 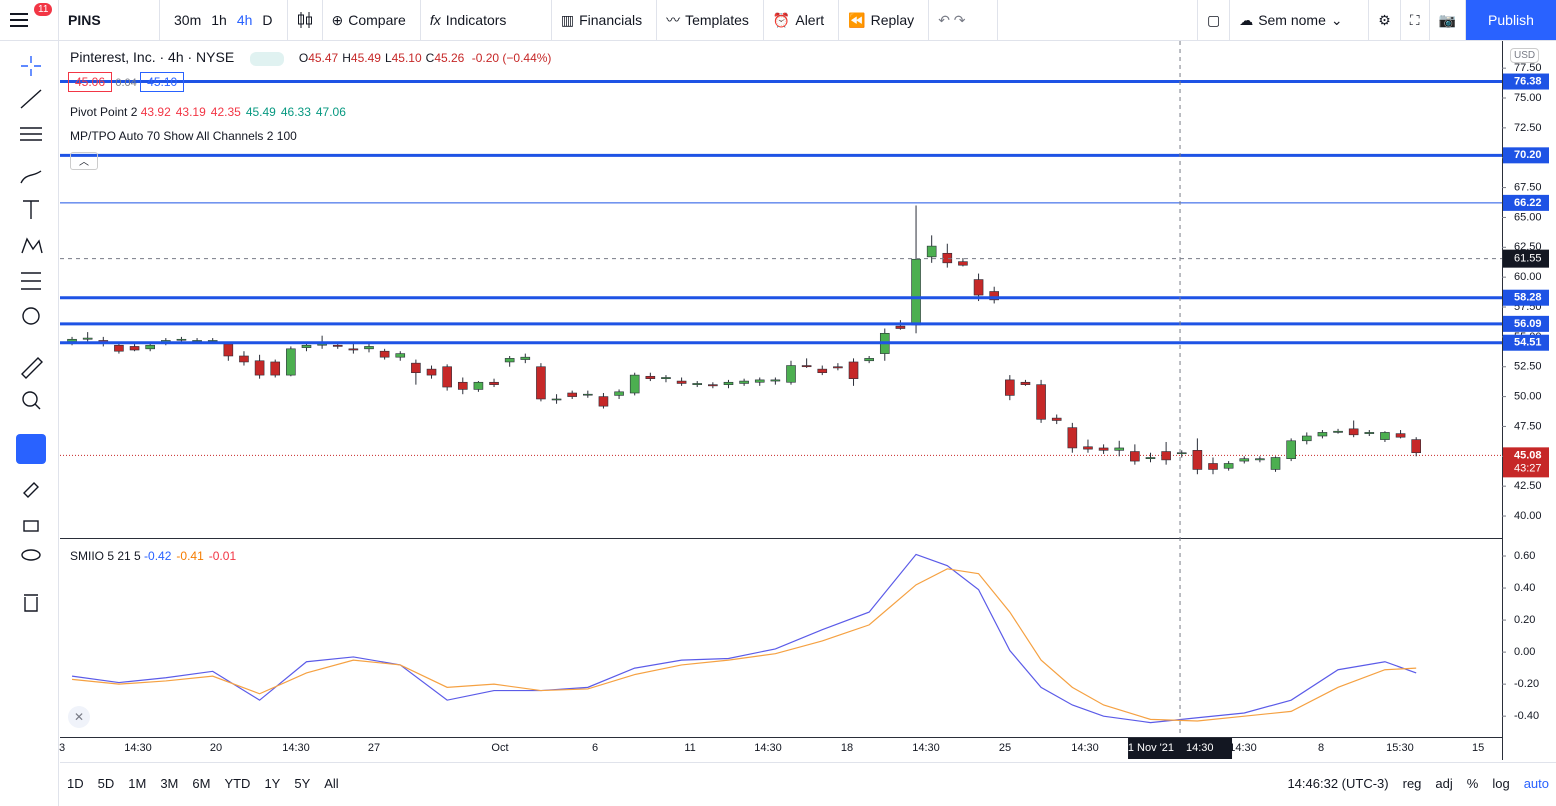 What do you see at coordinates (1385, 20) in the screenshot?
I see `settings: ⚙` at bounding box center [1385, 20].